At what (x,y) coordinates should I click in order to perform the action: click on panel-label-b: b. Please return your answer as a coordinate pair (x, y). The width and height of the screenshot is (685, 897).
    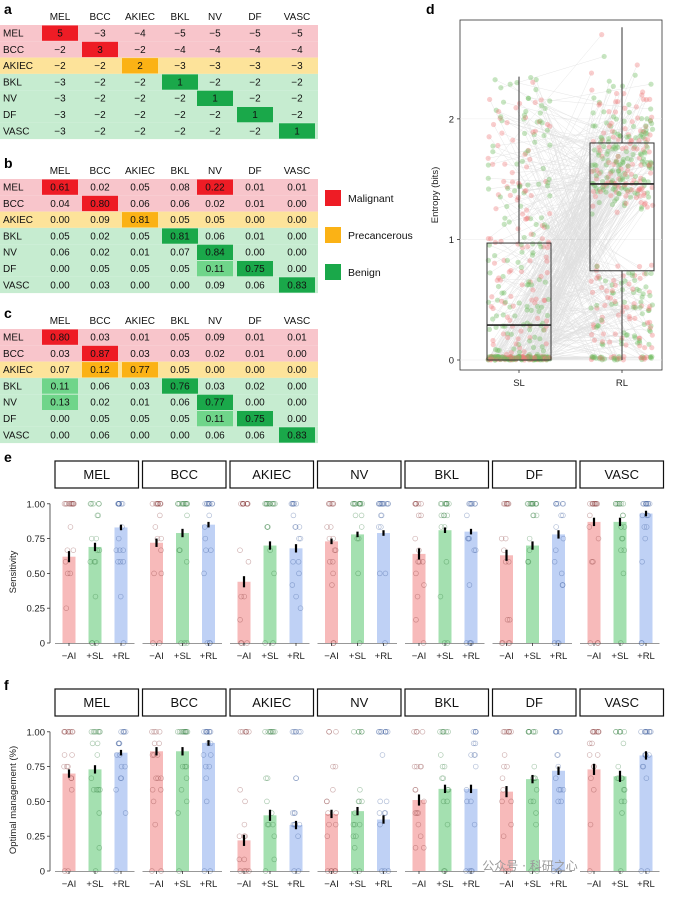
    Looking at the image, I should click on (8, 163).